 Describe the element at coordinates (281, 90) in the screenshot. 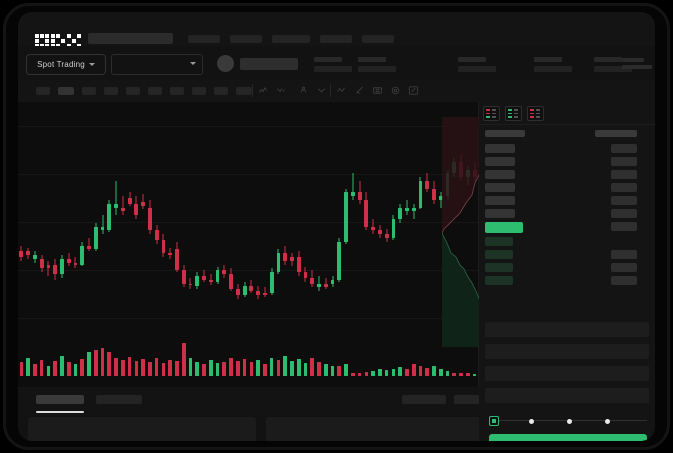

I see `compare-icon` at that location.